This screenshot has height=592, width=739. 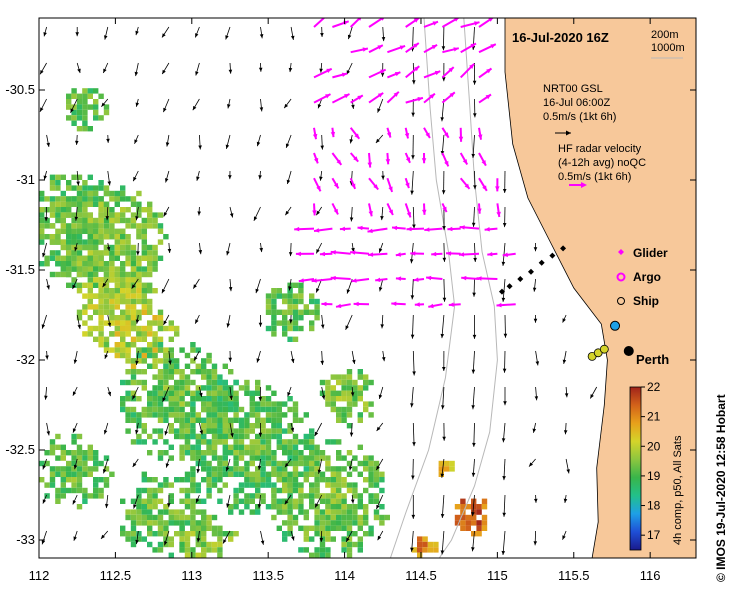 What do you see at coordinates (600, 149) in the screenshot?
I see `hf-radar-title: HF radar velocity` at bounding box center [600, 149].